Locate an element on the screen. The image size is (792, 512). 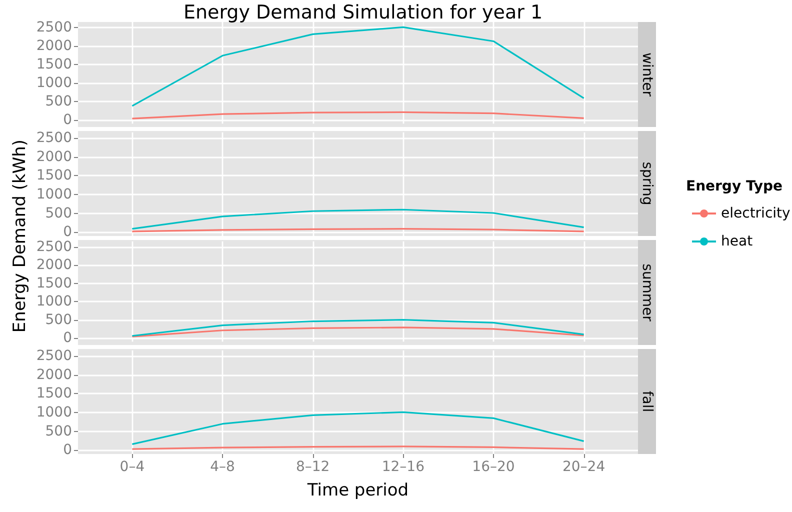
x-tick-label: 20–24 is located at coordinates (584, 467).